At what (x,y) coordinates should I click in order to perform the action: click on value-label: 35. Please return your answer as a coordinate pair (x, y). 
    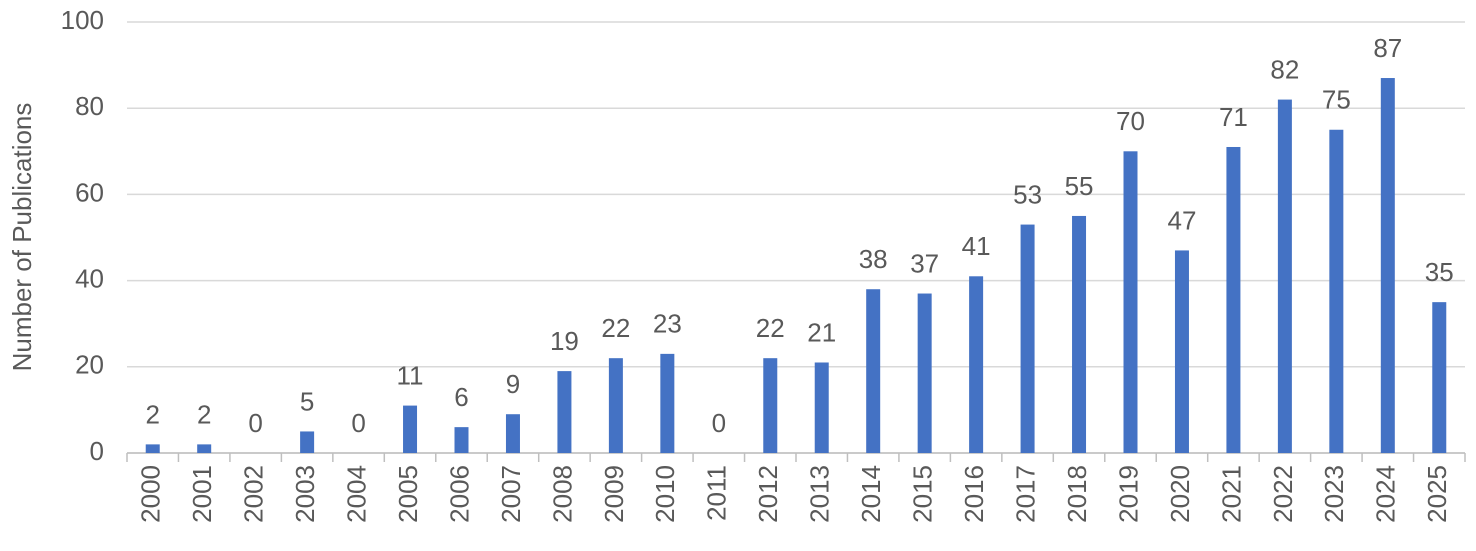
    Looking at the image, I should click on (1439, 272).